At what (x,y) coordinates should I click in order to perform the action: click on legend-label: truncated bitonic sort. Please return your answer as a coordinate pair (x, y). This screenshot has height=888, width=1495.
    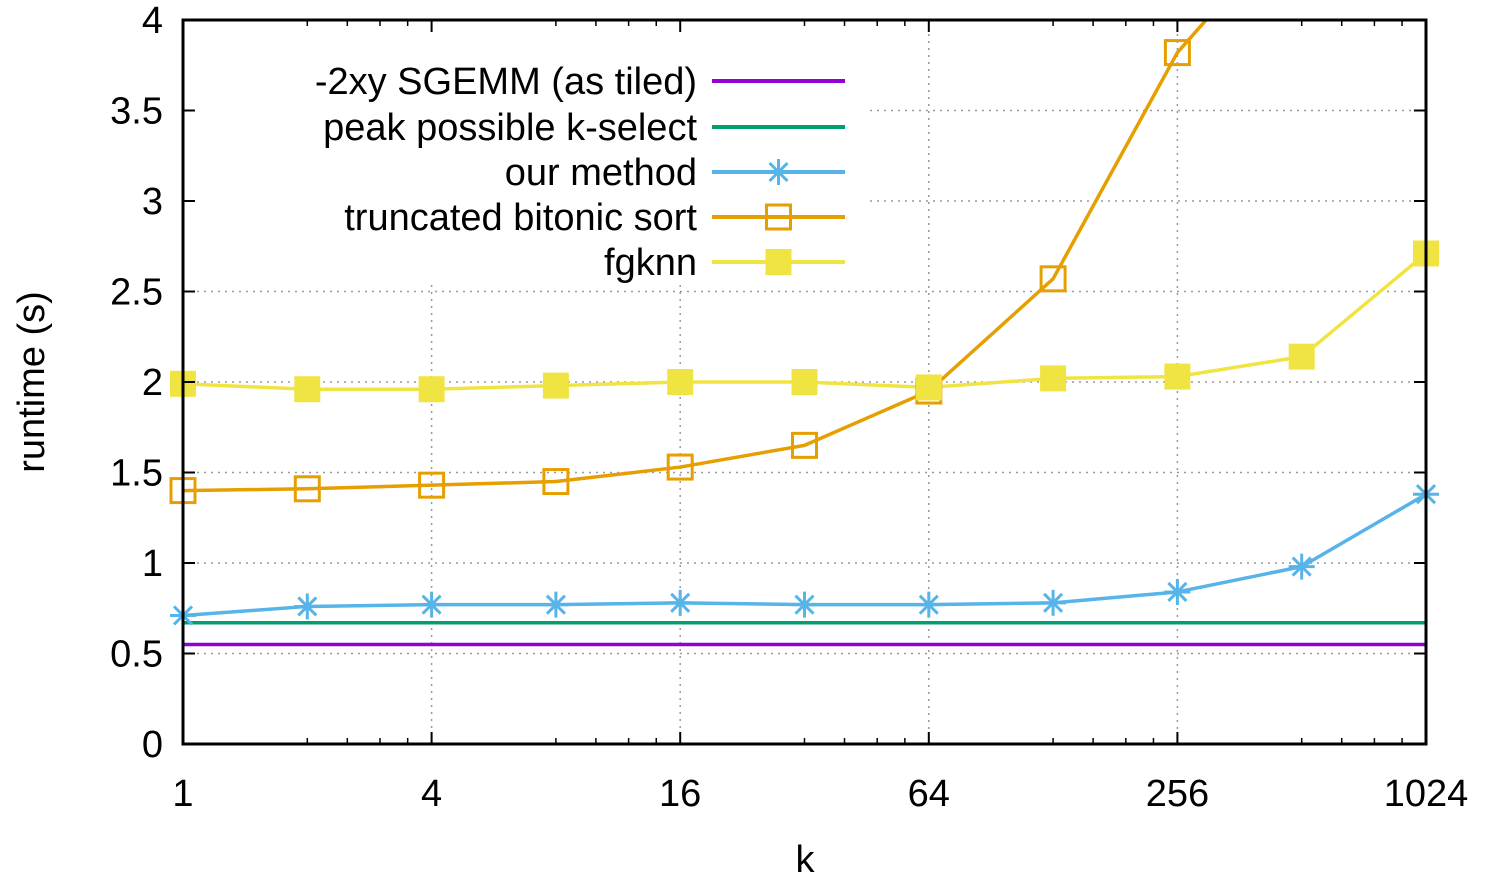
    Looking at the image, I should click on (520, 218).